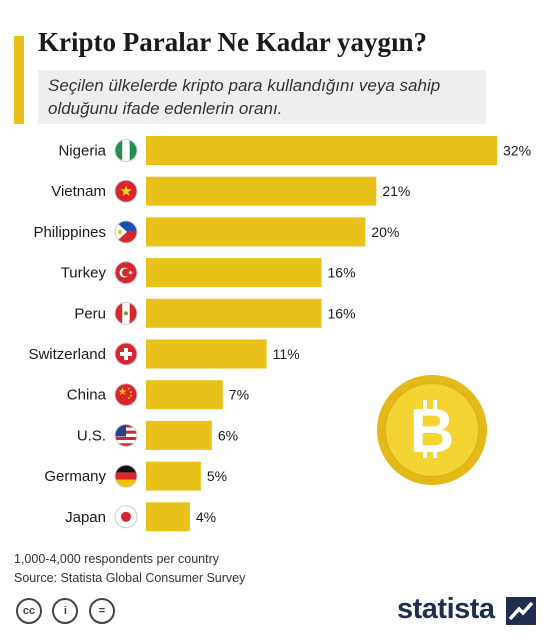 This screenshot has height=640, width=557. I want to click on turkey-flag-icon, so click(126, 272).